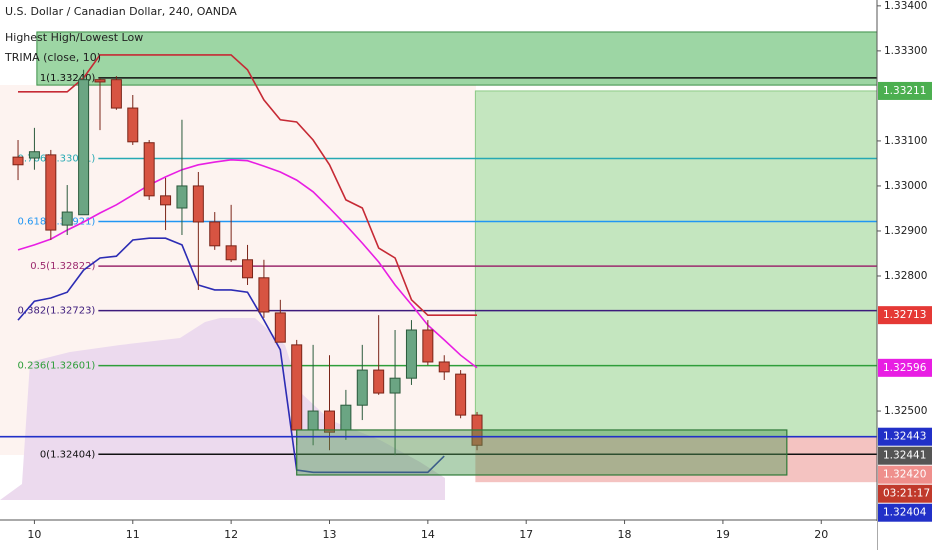 The width and height of the screenshot is (932, 550). Describe the element at coordinates (329, 534) in the screenshot. I see `x-tick-label: 13` at that location.